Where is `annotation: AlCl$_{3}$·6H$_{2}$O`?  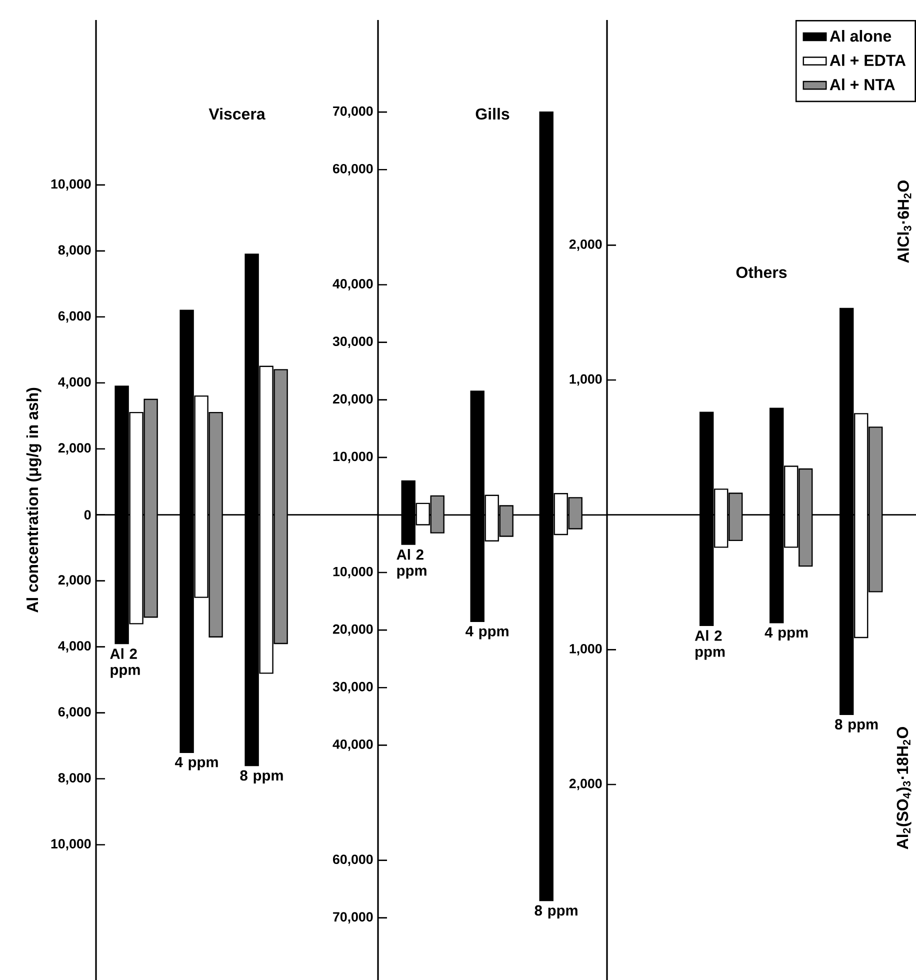
annotation: AlCl$_{3}$·6H$_{2}$O is located at coordinates (904, 221).